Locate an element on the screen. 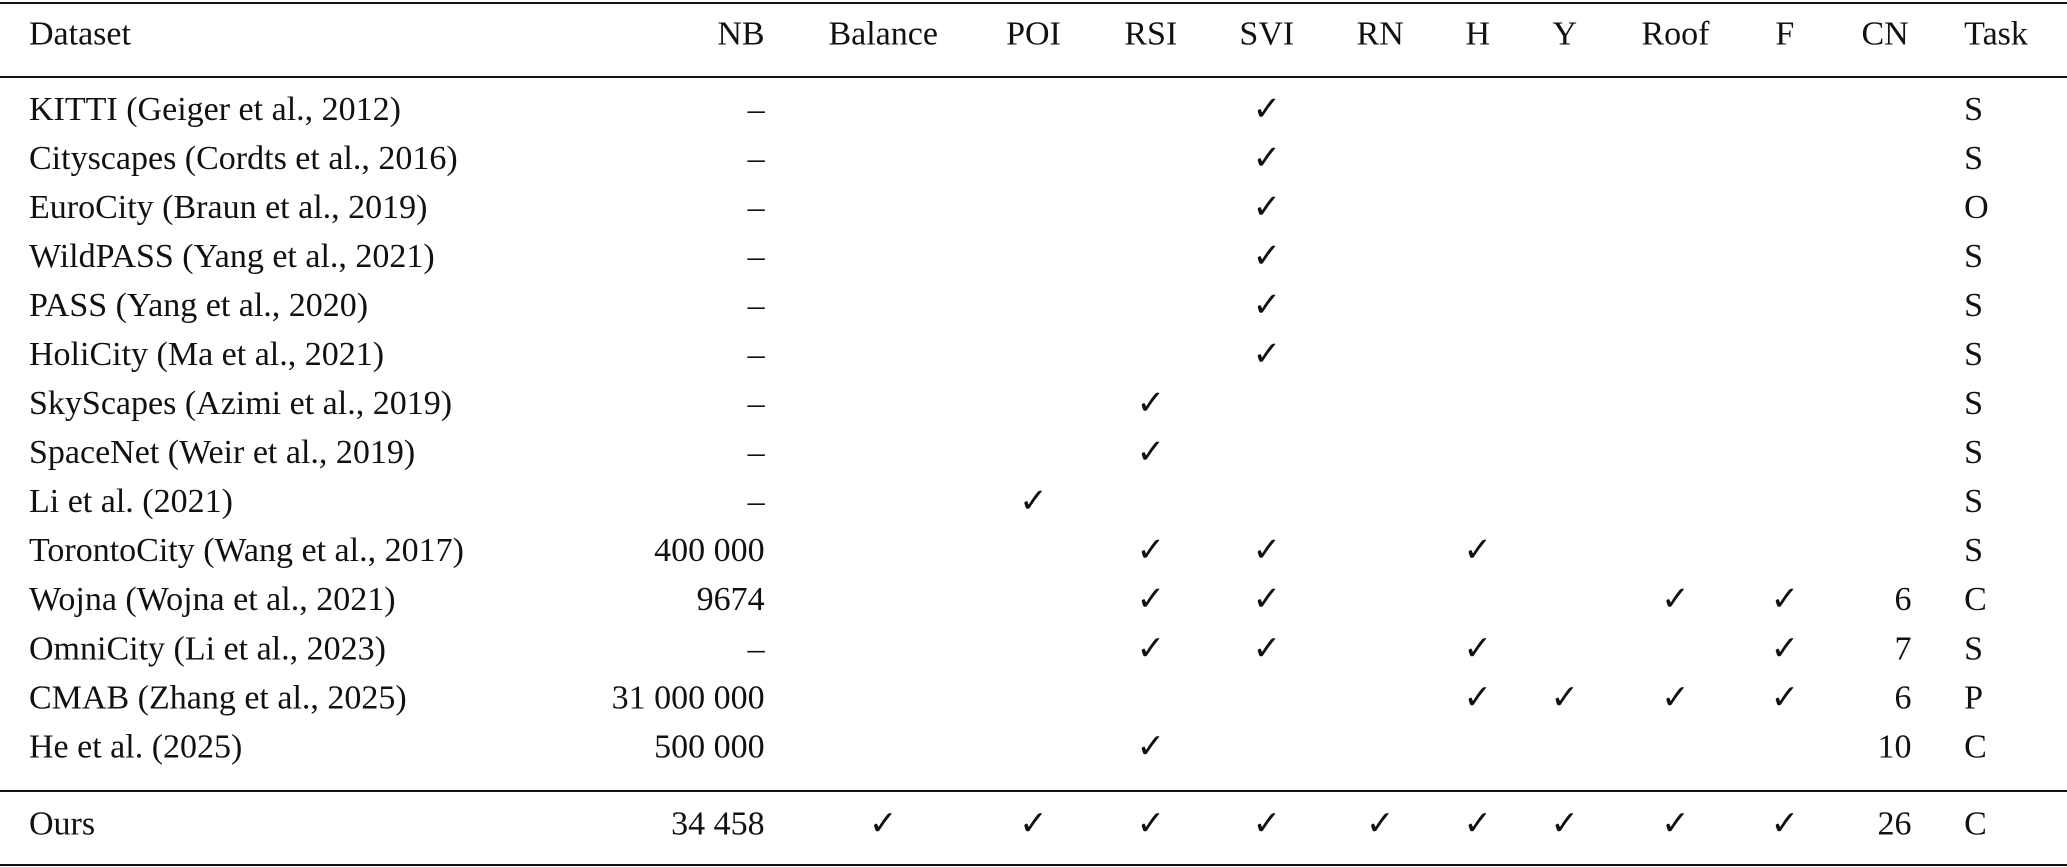  cell: OmniCity (Li et al., 2023) is located at coordinates (207, 648).